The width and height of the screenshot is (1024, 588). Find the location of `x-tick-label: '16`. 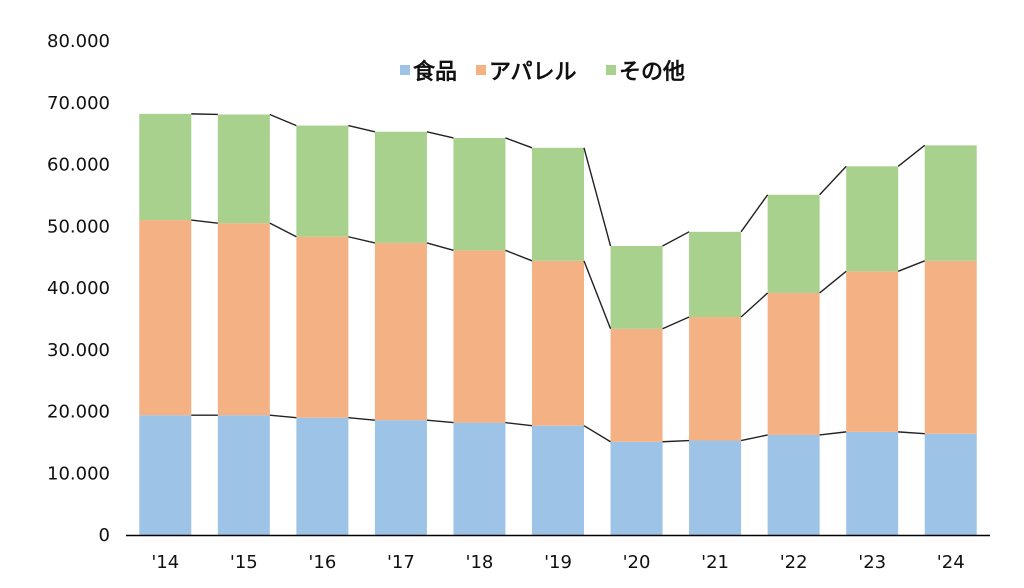

x-tick-label: '16 is located at coordinates (322, 562).